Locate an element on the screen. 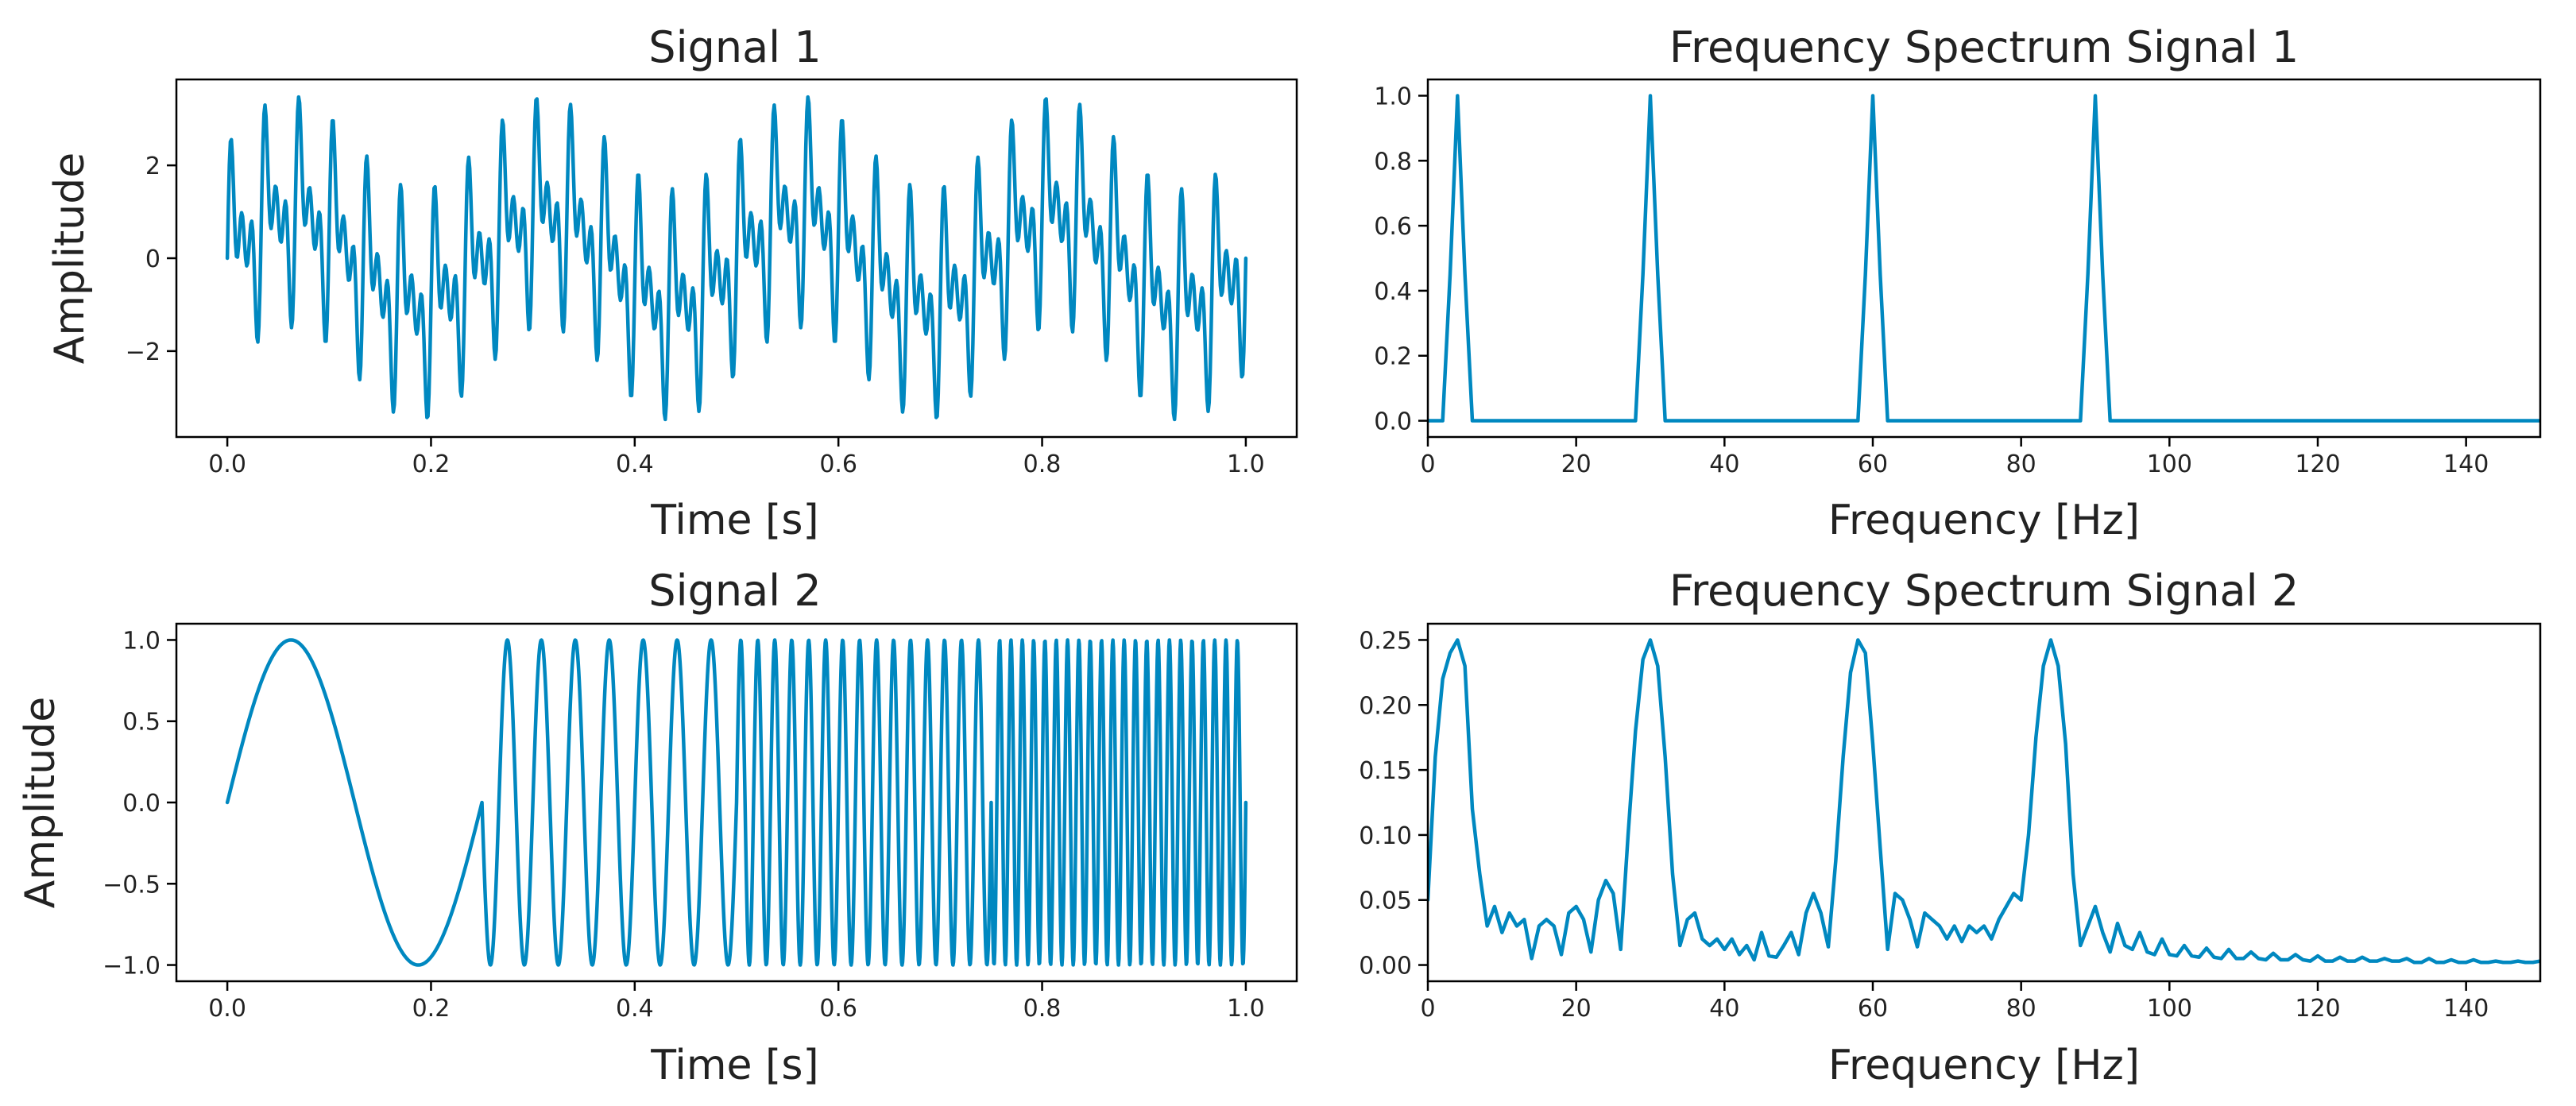 The width and height of the screenshot is (2576, 1106). chart-title: Frequency Spectrum Signal 2 is located at coordinates (1984, 591).